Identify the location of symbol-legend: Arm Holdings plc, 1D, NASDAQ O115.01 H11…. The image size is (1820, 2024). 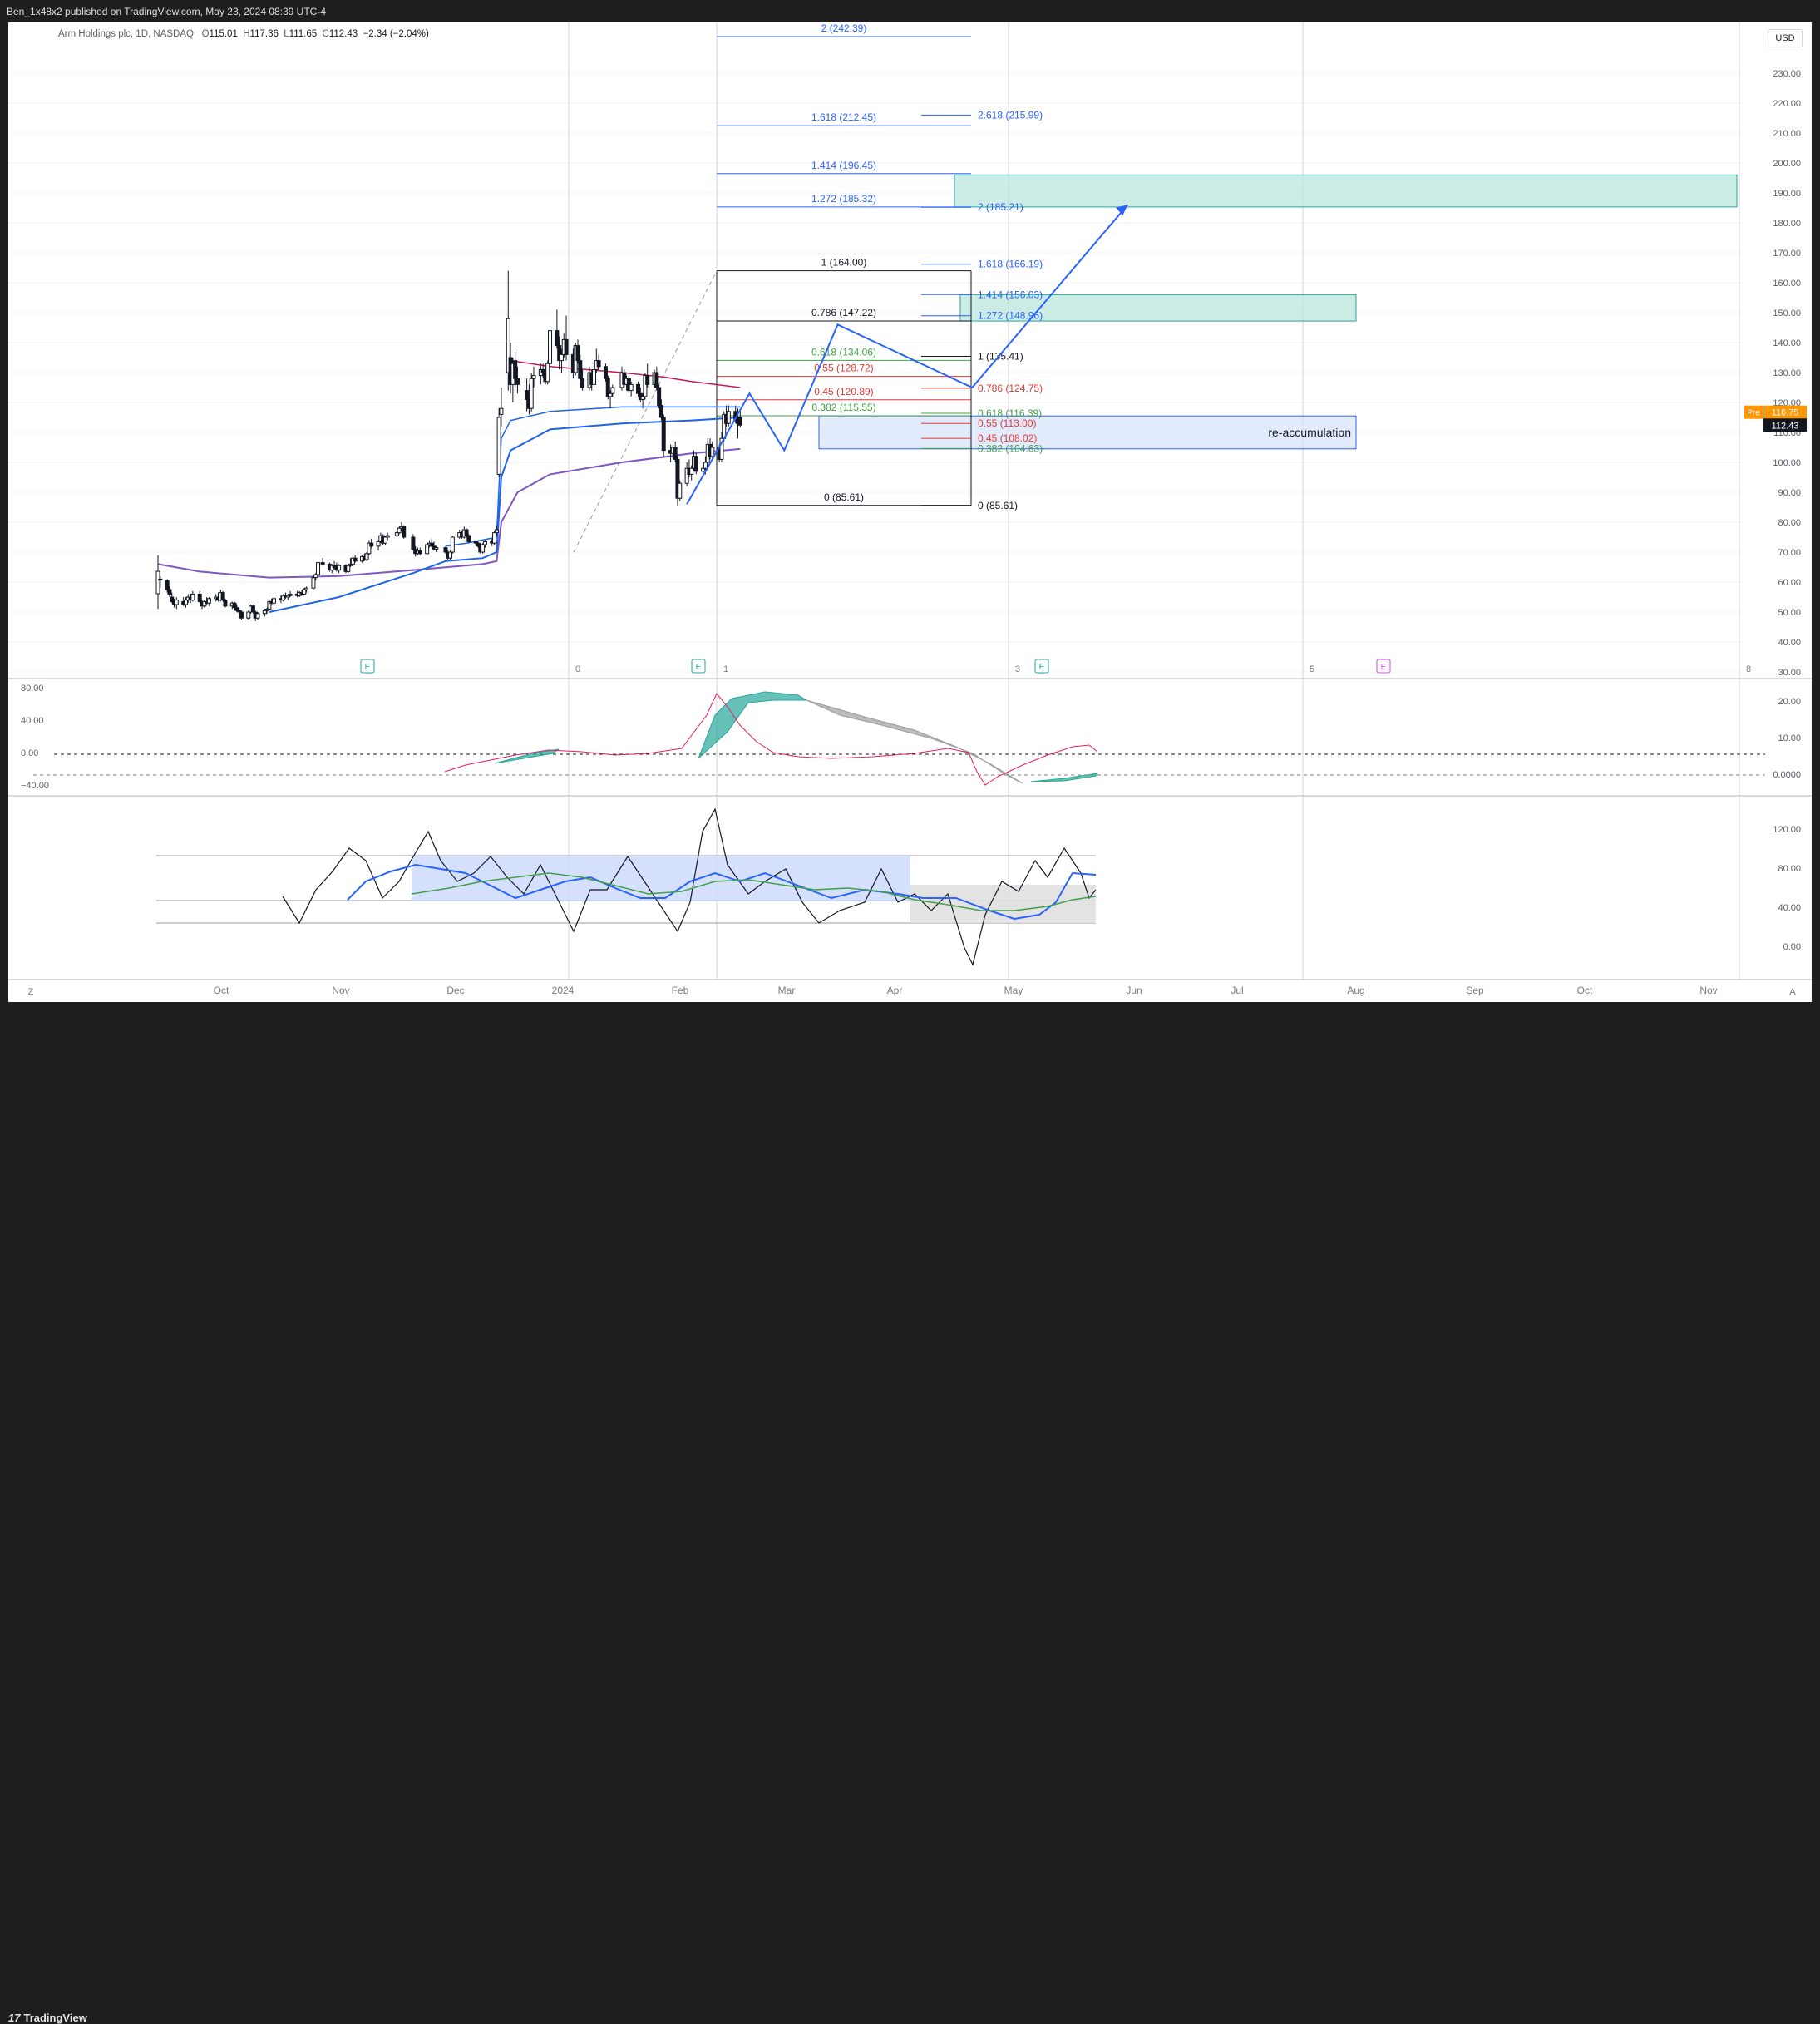
(243, 34).